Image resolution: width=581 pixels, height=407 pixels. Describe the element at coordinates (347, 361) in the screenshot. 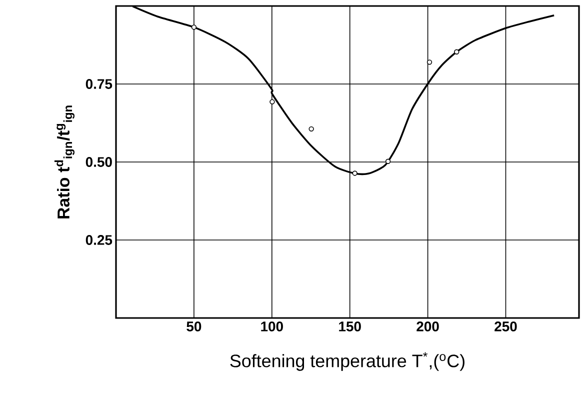

I see `x-axis-title: Softening temperature T$^{*}$,($^{o}$C)` at that location.